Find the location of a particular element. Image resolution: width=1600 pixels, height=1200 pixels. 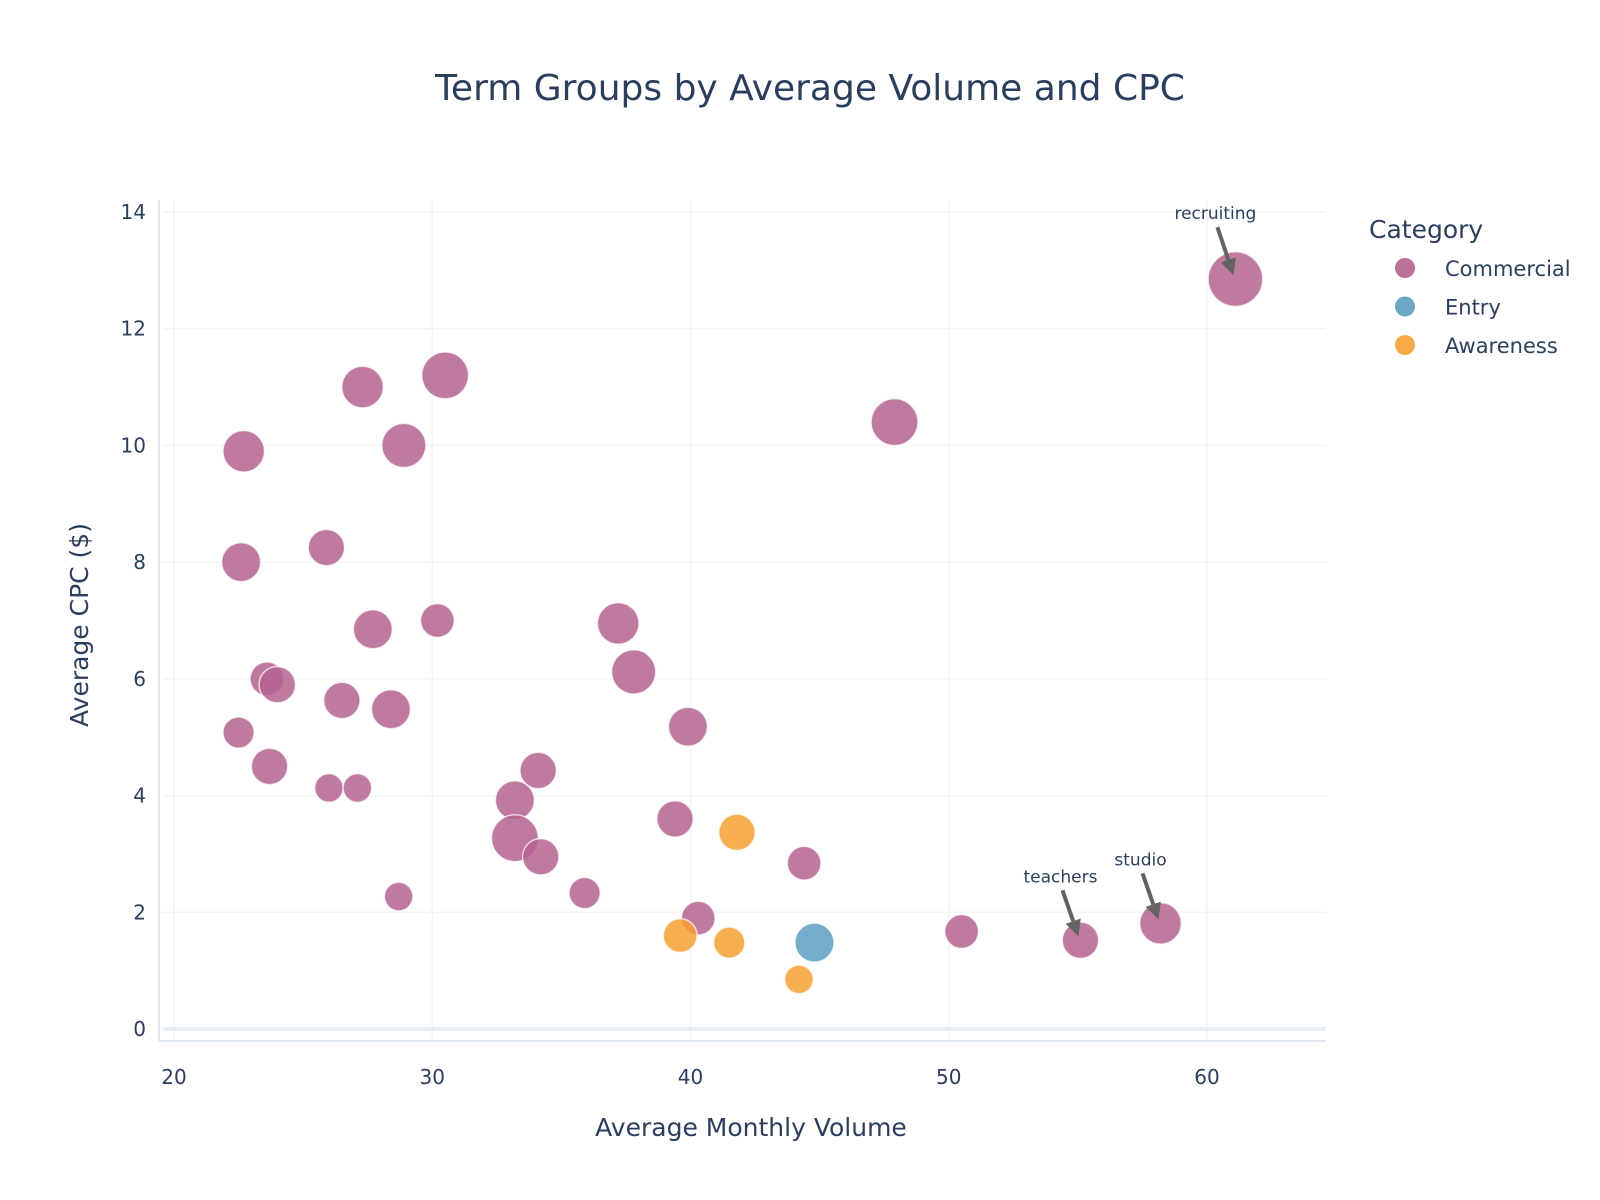

annotations: recruiting teachers studio is located at coordinates (1139, 570).